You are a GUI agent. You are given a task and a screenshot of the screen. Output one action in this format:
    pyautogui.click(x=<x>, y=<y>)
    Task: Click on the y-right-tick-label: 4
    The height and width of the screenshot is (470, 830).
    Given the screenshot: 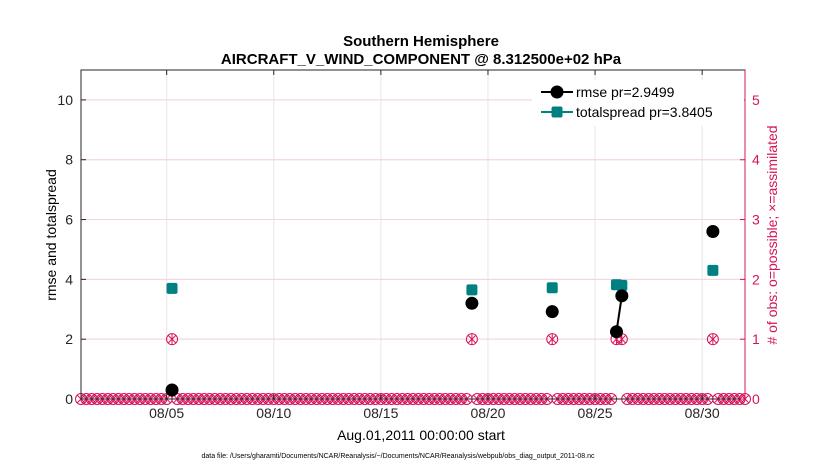 What is the action you would take?
    pyautogui.click(x=756, y=160)
    